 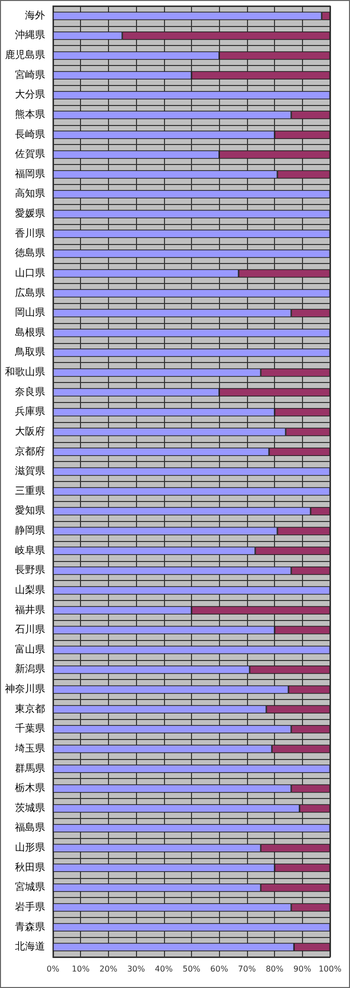 I want to click on y-tick-label: 神奈川県, so click(x=25, y=689).